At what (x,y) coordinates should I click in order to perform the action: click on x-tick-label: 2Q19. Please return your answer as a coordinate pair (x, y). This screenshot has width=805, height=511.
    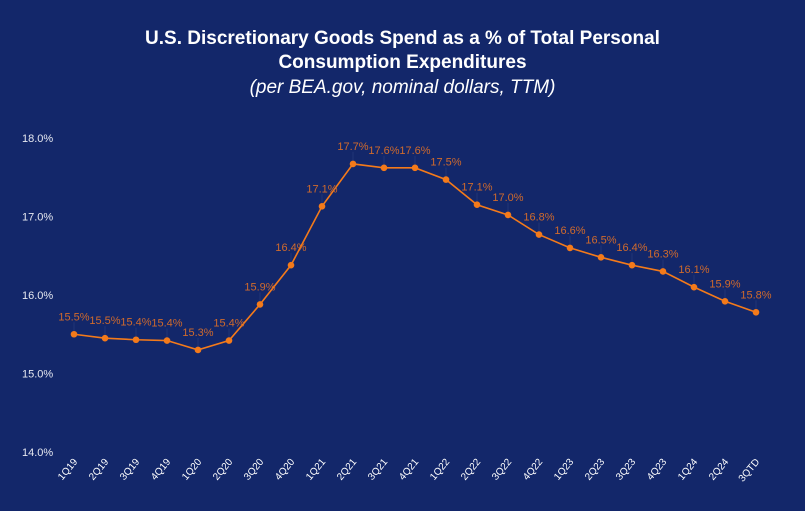
    Looking at the image, I should click on (99, 470).